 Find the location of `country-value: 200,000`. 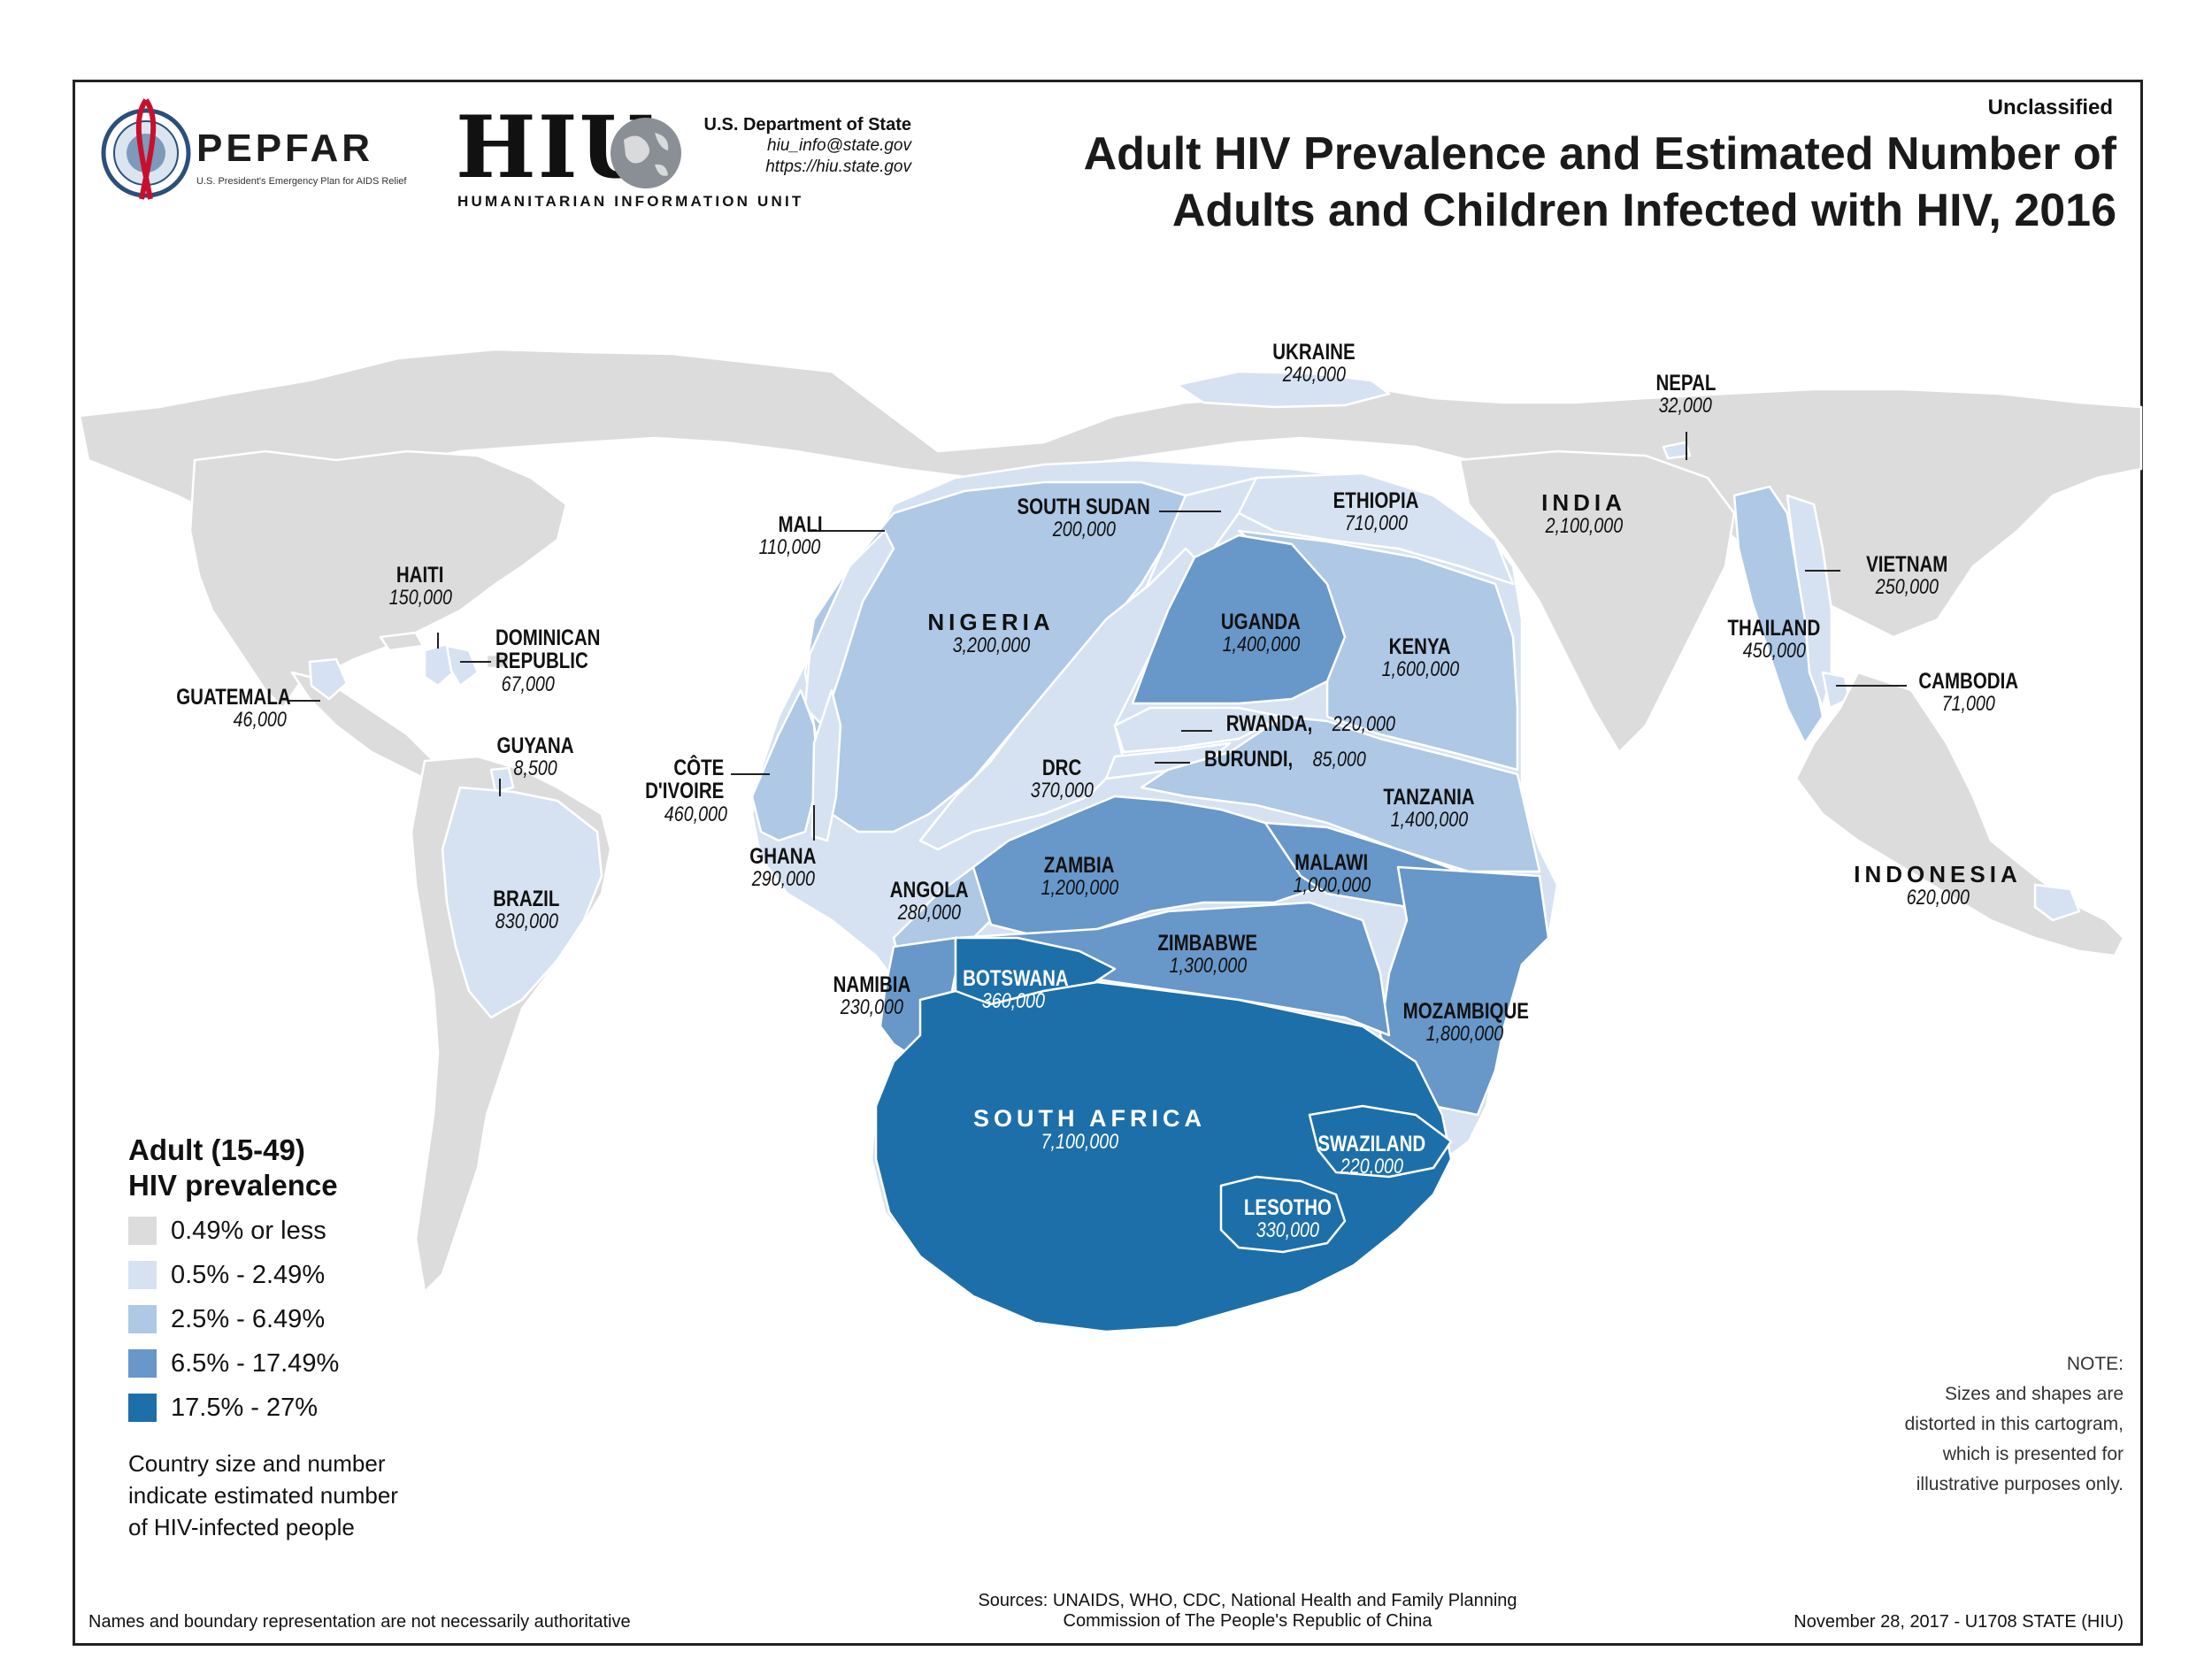

country-value: 200,000 is located at coordinates (1084, 530).